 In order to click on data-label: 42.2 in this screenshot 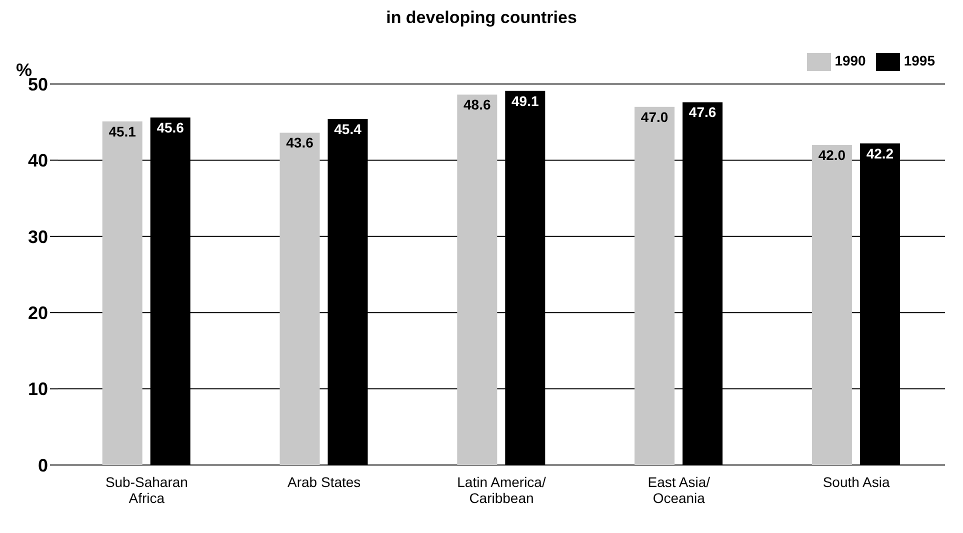, I will do `click(880, 153)`.